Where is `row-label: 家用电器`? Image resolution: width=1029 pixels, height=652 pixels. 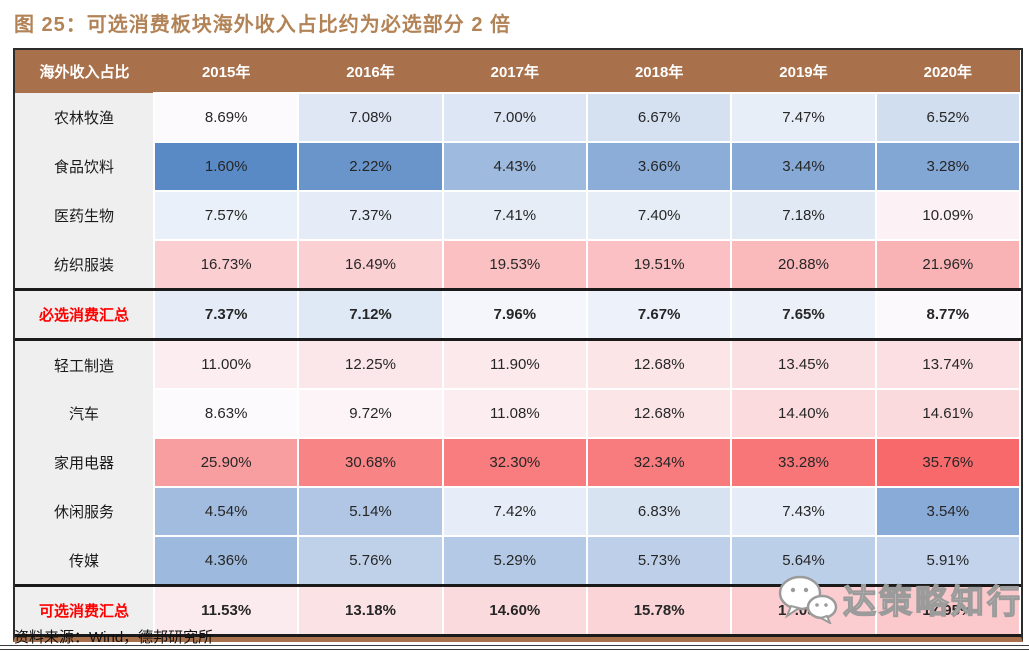 row-label: 家用电器 is located at coordinates (84, 462).